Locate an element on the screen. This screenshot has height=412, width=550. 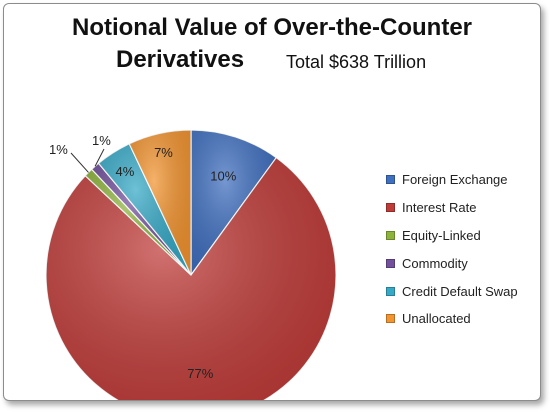
pie-label-foreign-exchange: 10% is located at coordinates (223, 176).